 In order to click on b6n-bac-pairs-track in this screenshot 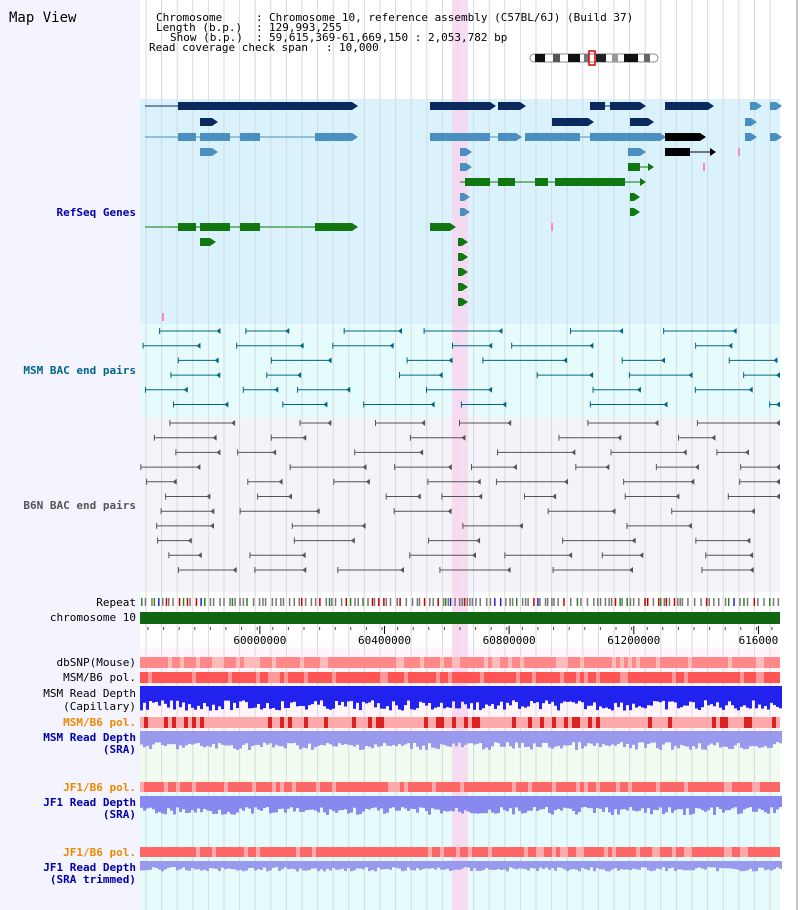, I will do `click(460, 496)`.